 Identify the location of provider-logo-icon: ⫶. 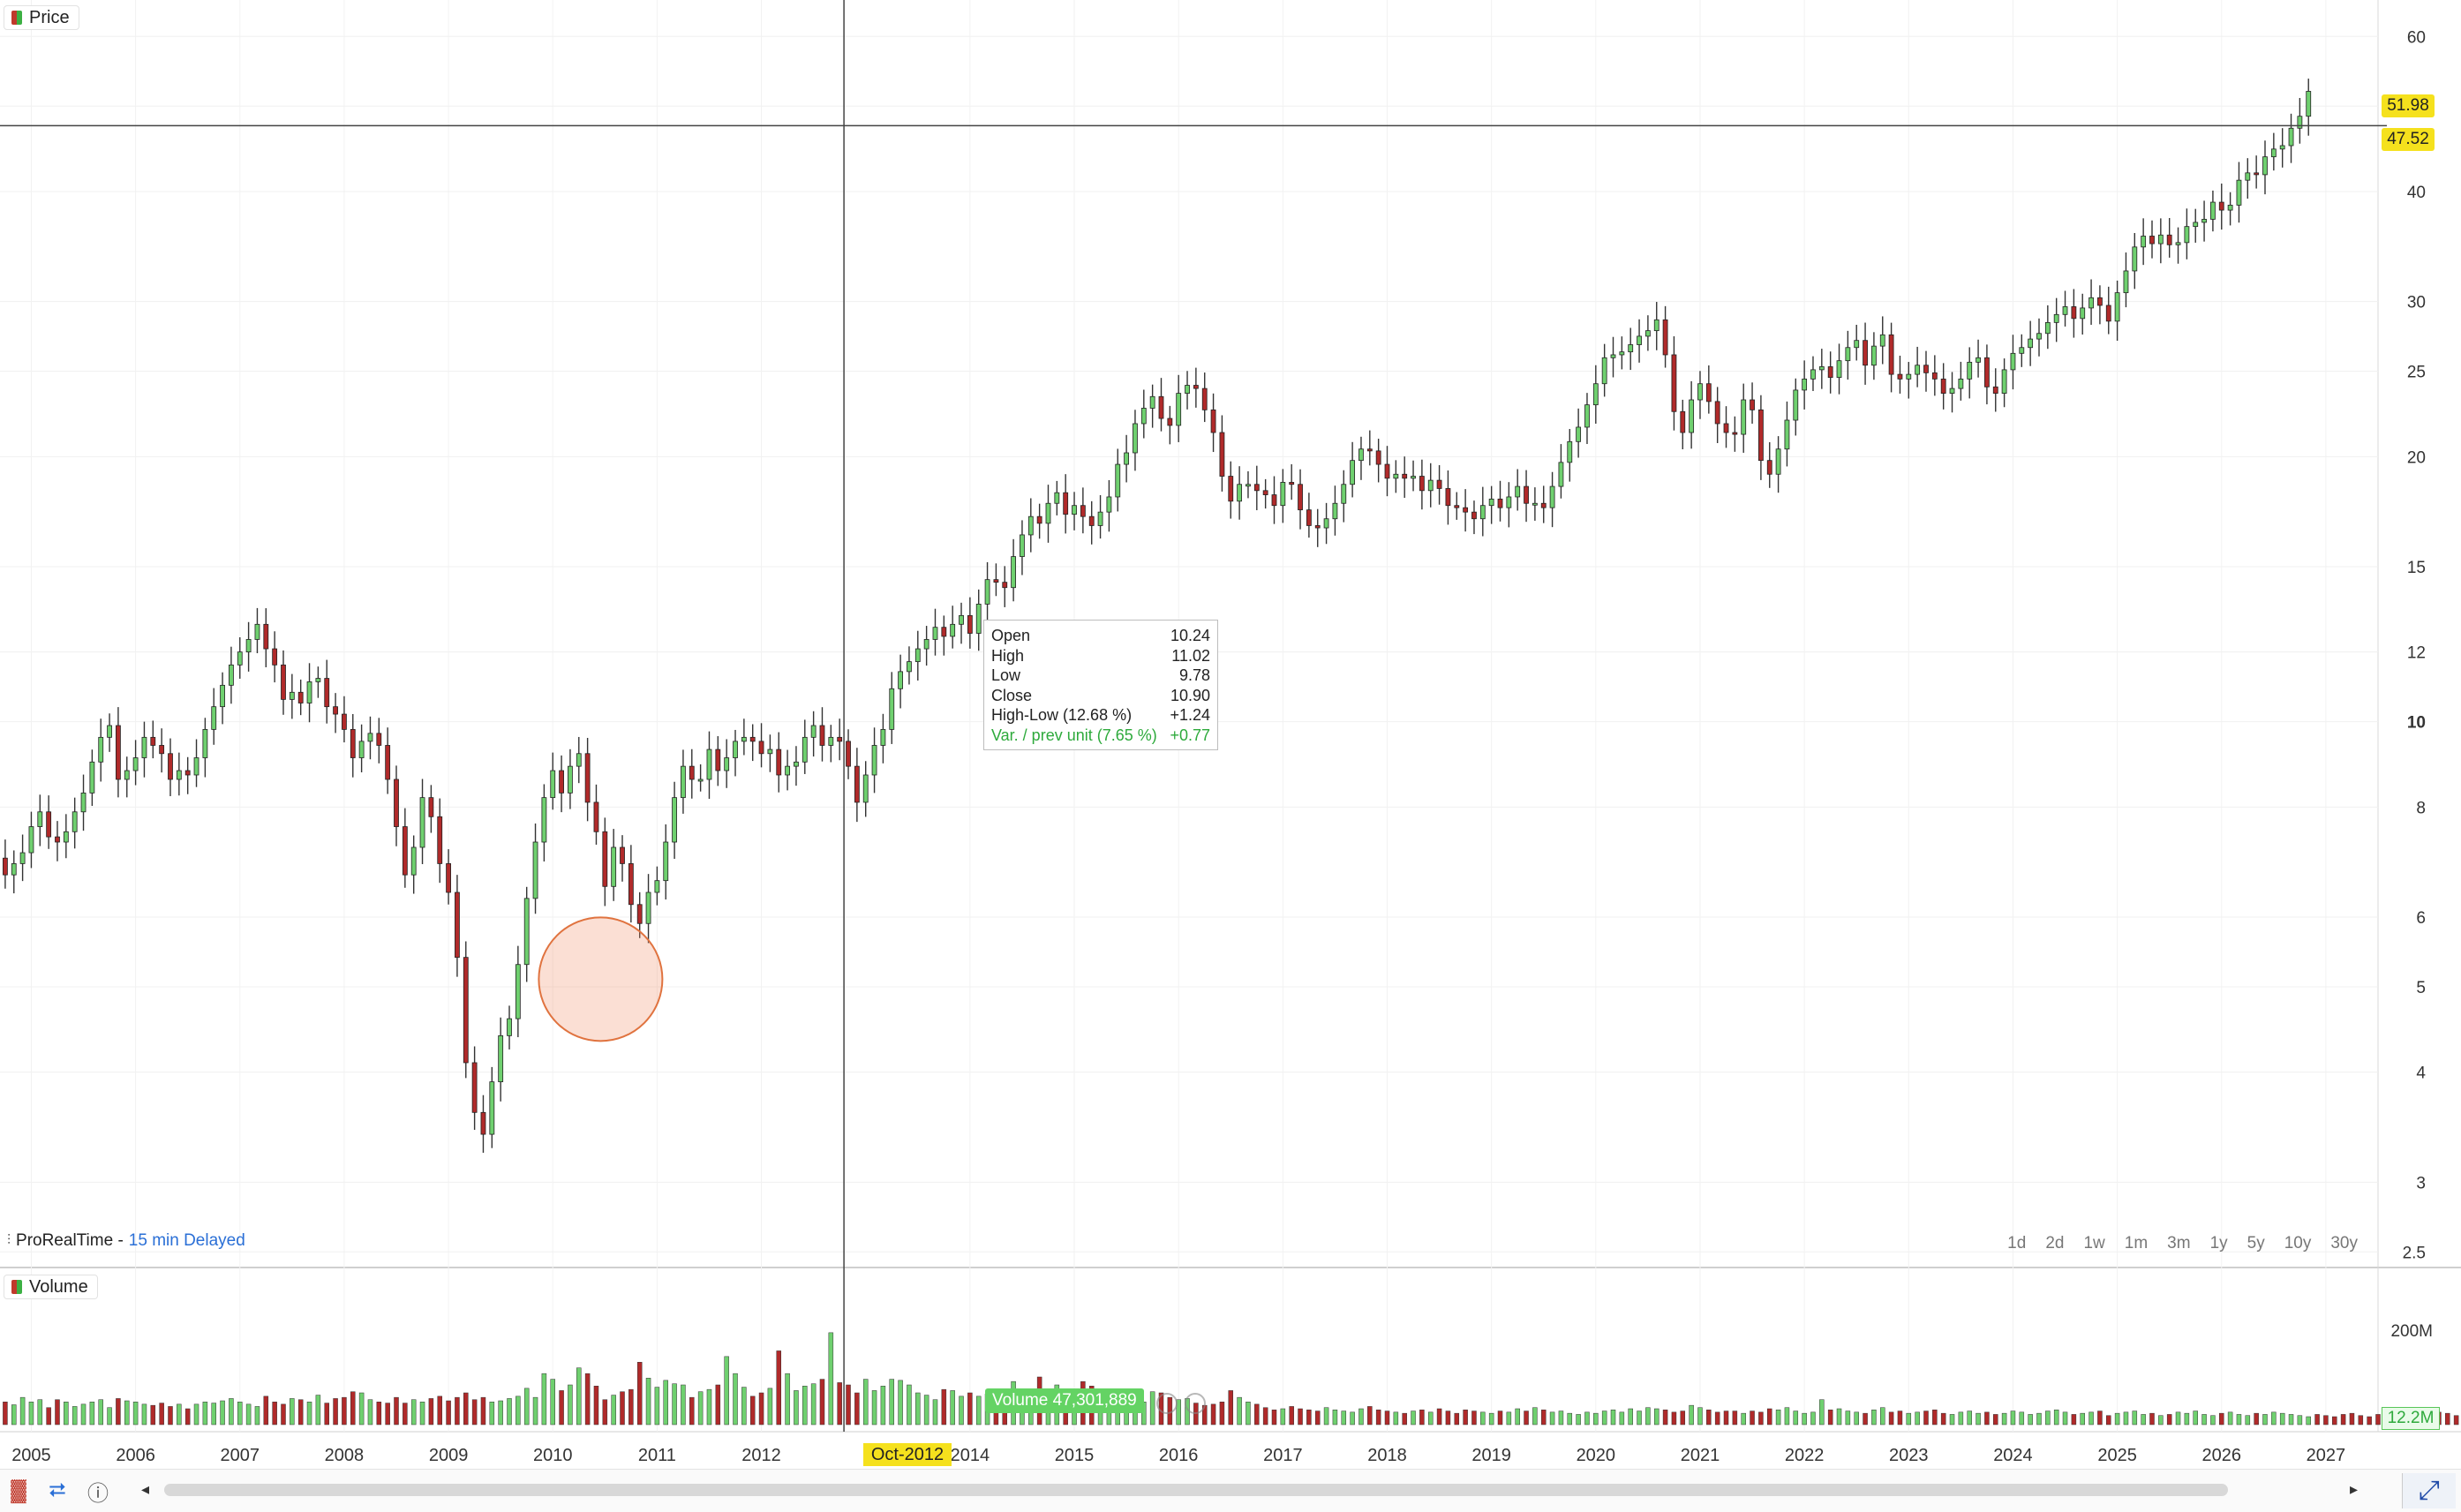
(9, 1240).